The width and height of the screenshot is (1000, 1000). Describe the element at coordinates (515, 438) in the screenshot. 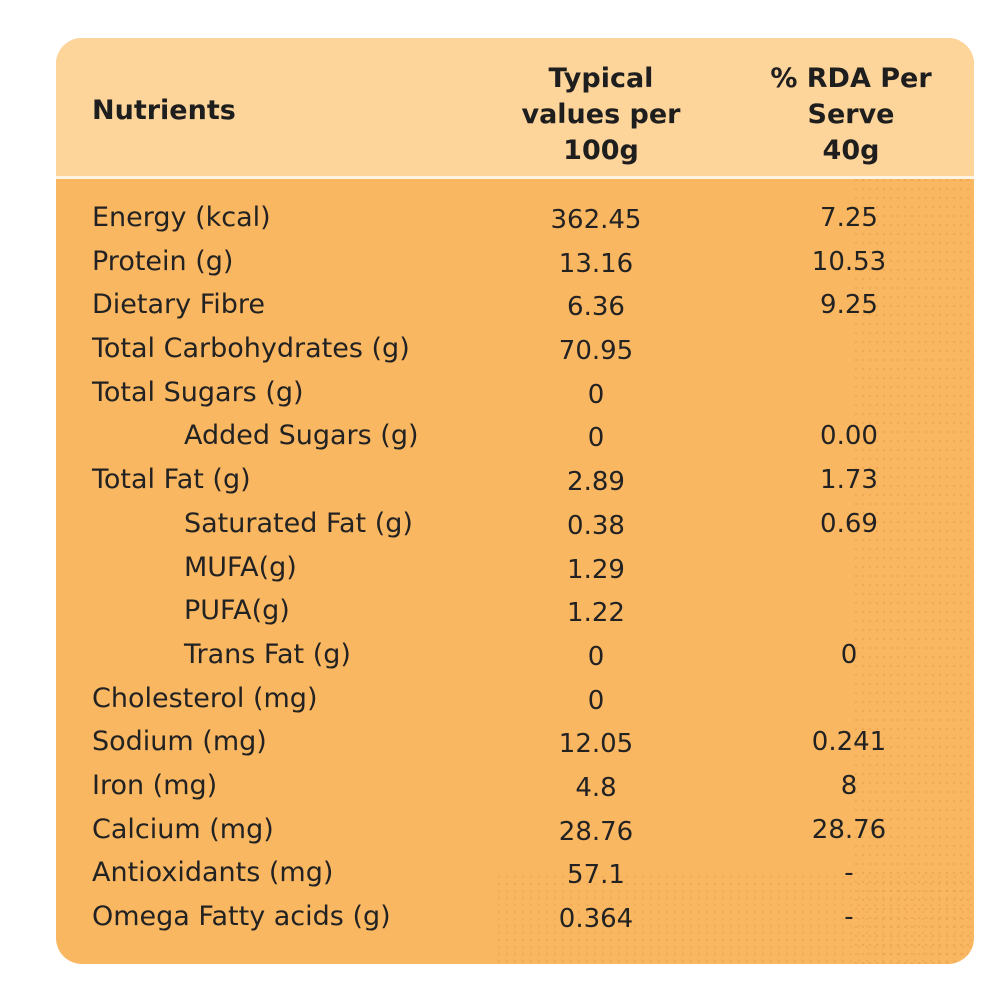

I see `table-row: Added Sugars (g) 0 0.00` at that location.